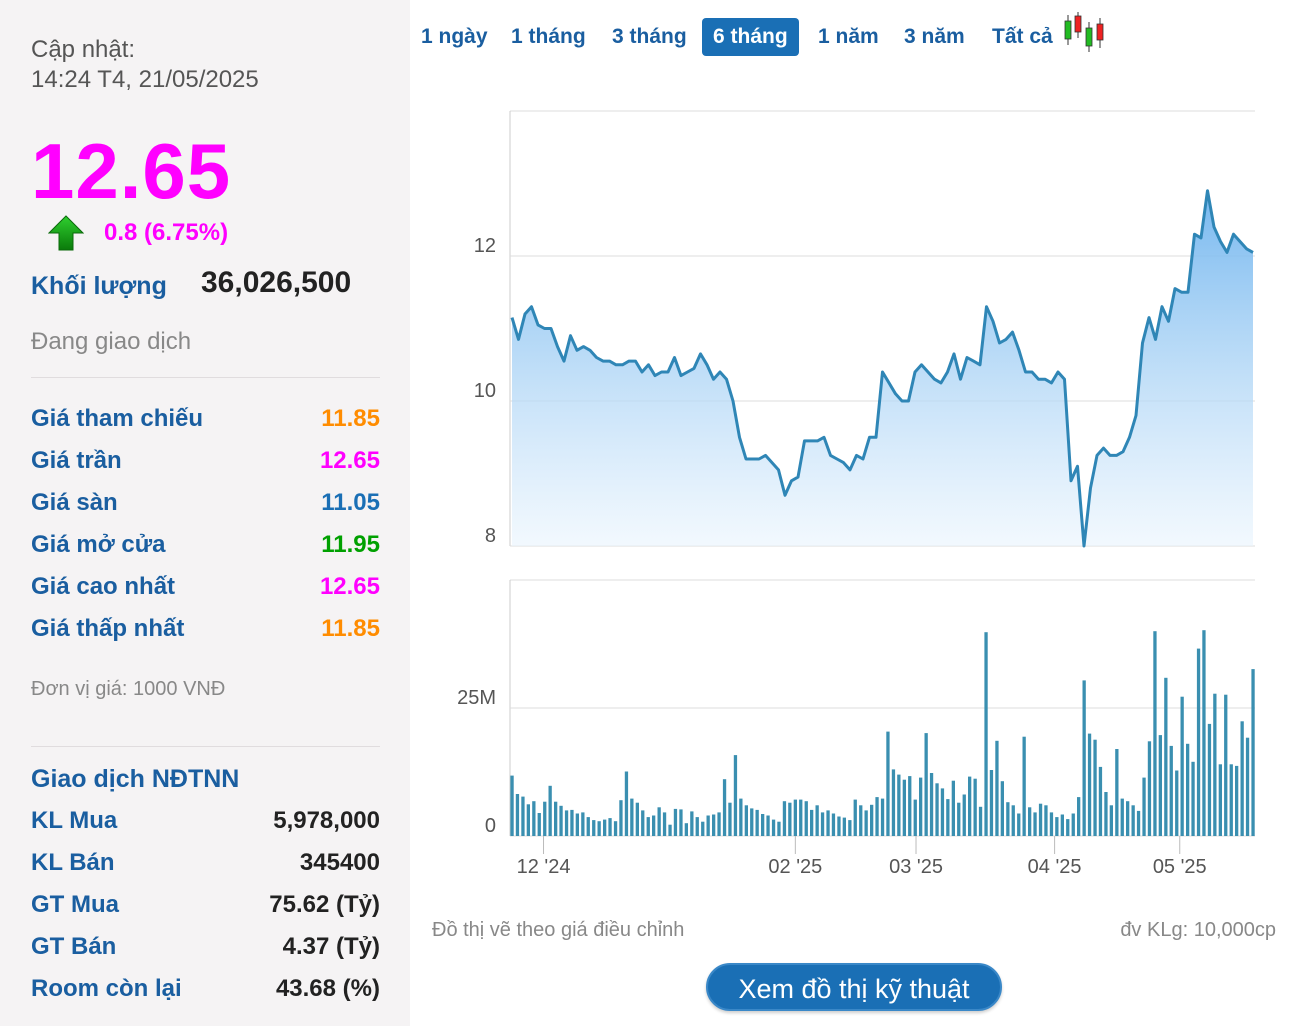  I want to click on update-label: Cập nhật:, so click(83, 49).